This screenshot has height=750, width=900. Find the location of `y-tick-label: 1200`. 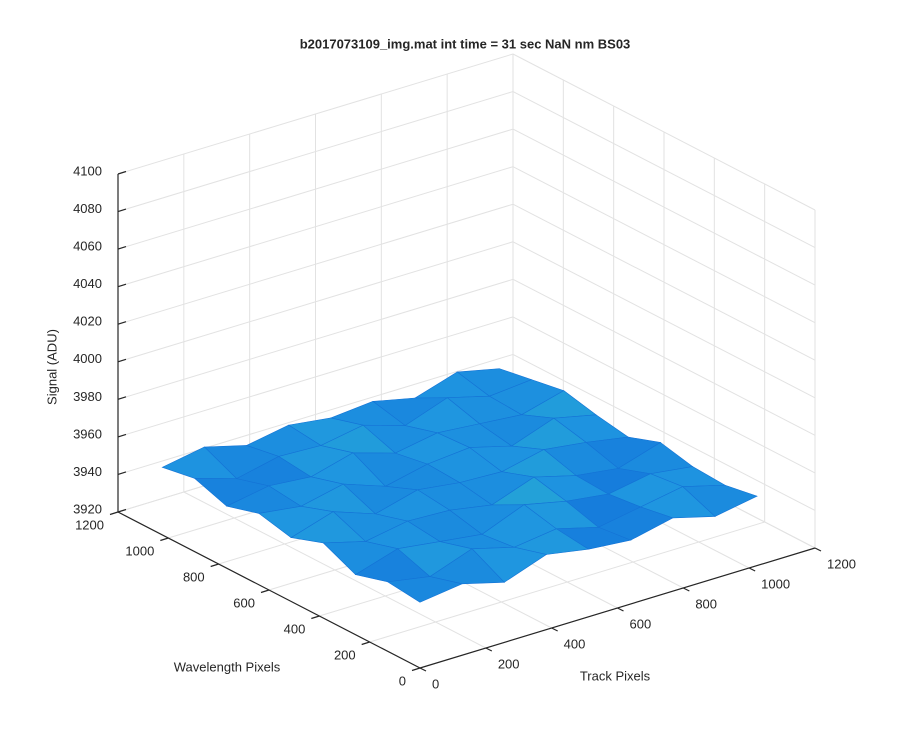

y-tick-label: 1200 is located at coordinates (89, 524).